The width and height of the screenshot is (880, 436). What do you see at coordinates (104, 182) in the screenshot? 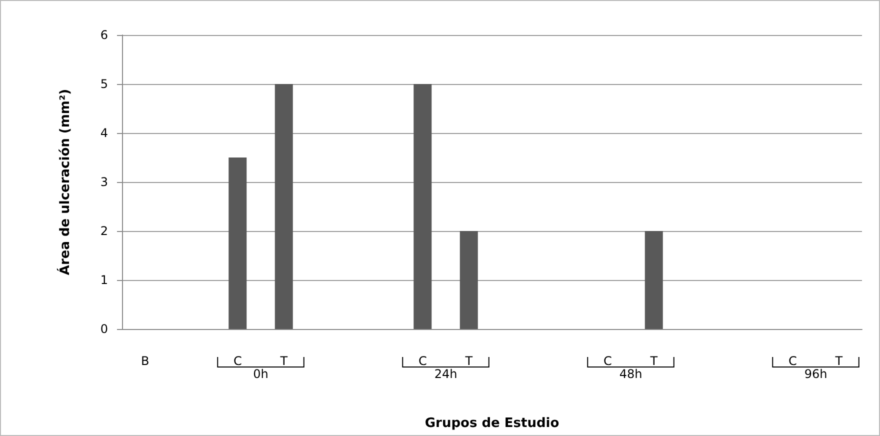
I see `y-tick-label: 3` at bounding box center [104, 182].